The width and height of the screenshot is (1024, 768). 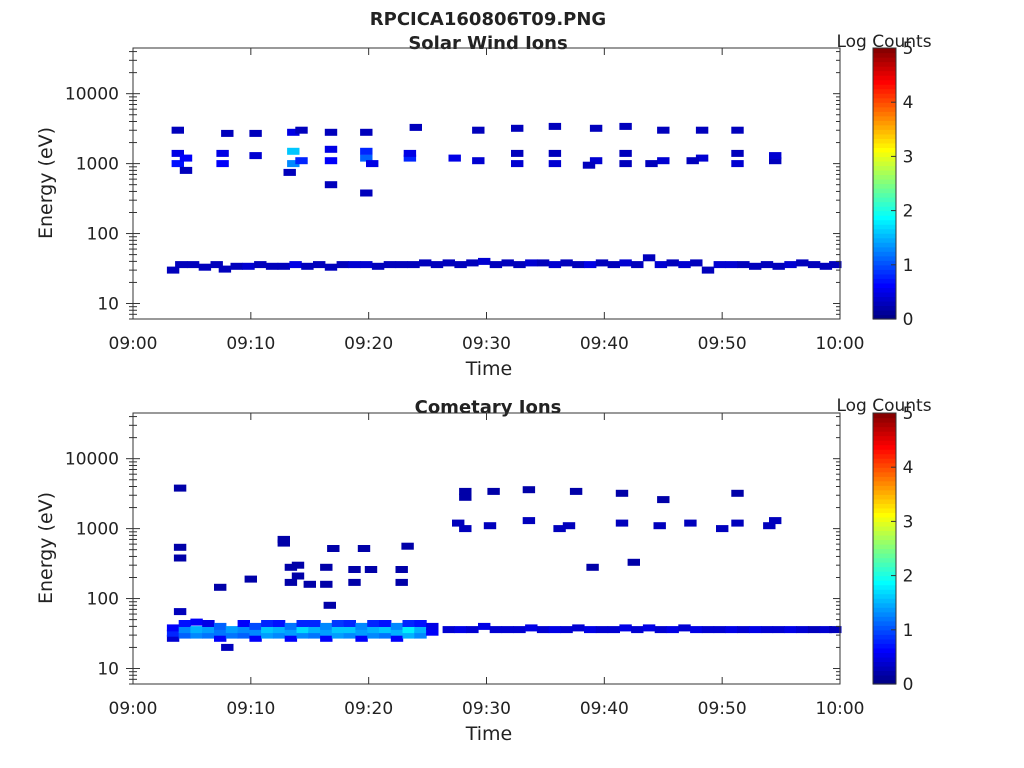 What do you see at coordinates (133, 344) in the screenshot?
I see `x-tick-label: 09:00` at bounding box center [133, 344].